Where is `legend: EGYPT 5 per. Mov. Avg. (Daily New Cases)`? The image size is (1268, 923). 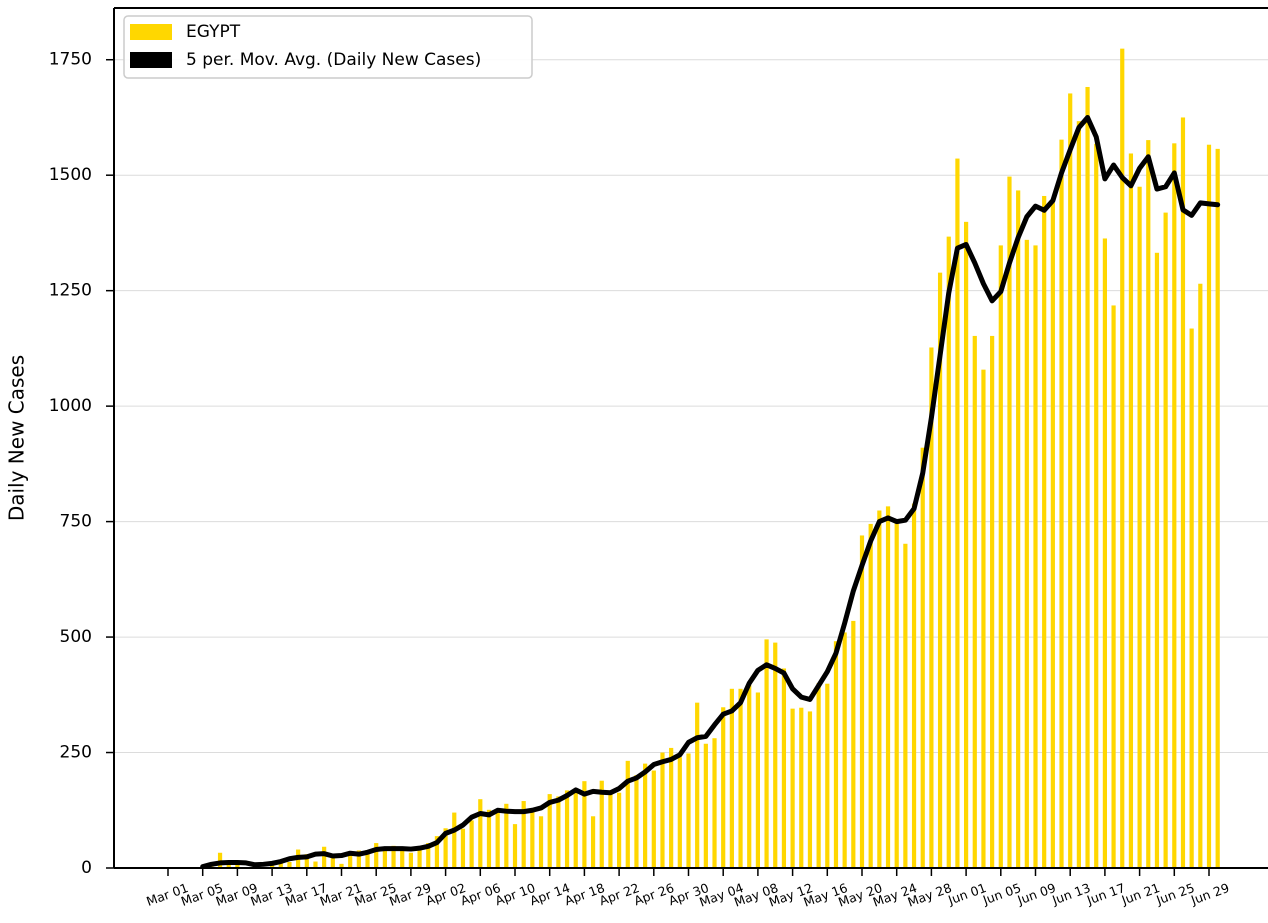
legend: EGYPT 5 per. Mov. Avg. (Daily New Cases) is located at coordinates (328, 47).